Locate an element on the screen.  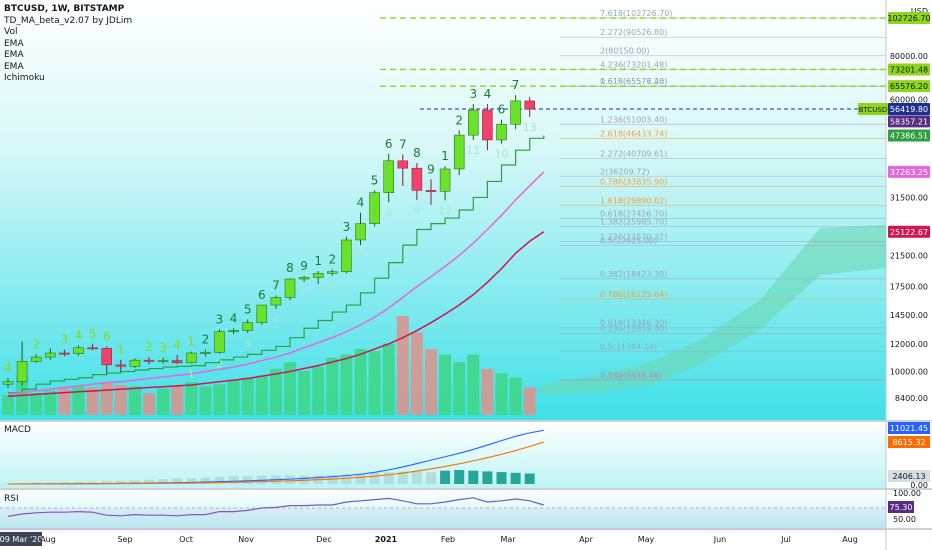
fib-level-label: 2.618(46433.74) is located at coordinates (633, 134).